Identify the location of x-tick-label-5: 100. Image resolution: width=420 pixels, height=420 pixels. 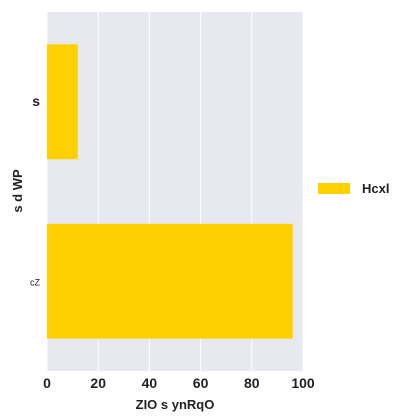
(303, 383).